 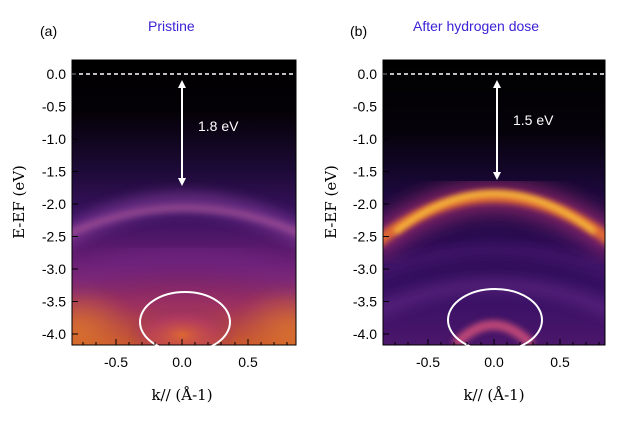 What do you see at coordinates (331, 202) in the screenshot?
I see `panel-b-y-axis-title: E-EF (eV)` at bounding box center [331, 202].